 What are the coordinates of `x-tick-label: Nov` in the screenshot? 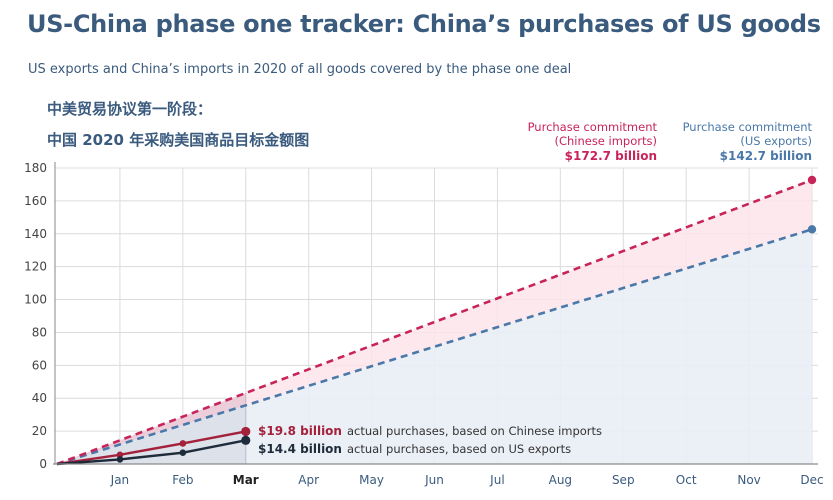 It's located at (748, 480).